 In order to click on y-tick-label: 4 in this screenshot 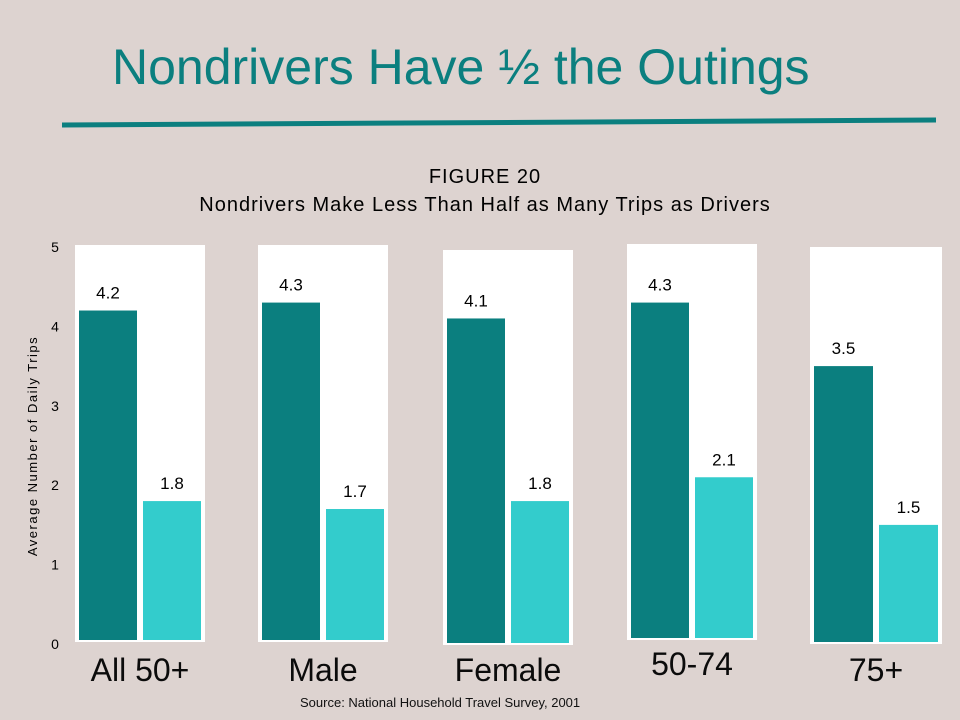, I will do `click(55, 326)`.